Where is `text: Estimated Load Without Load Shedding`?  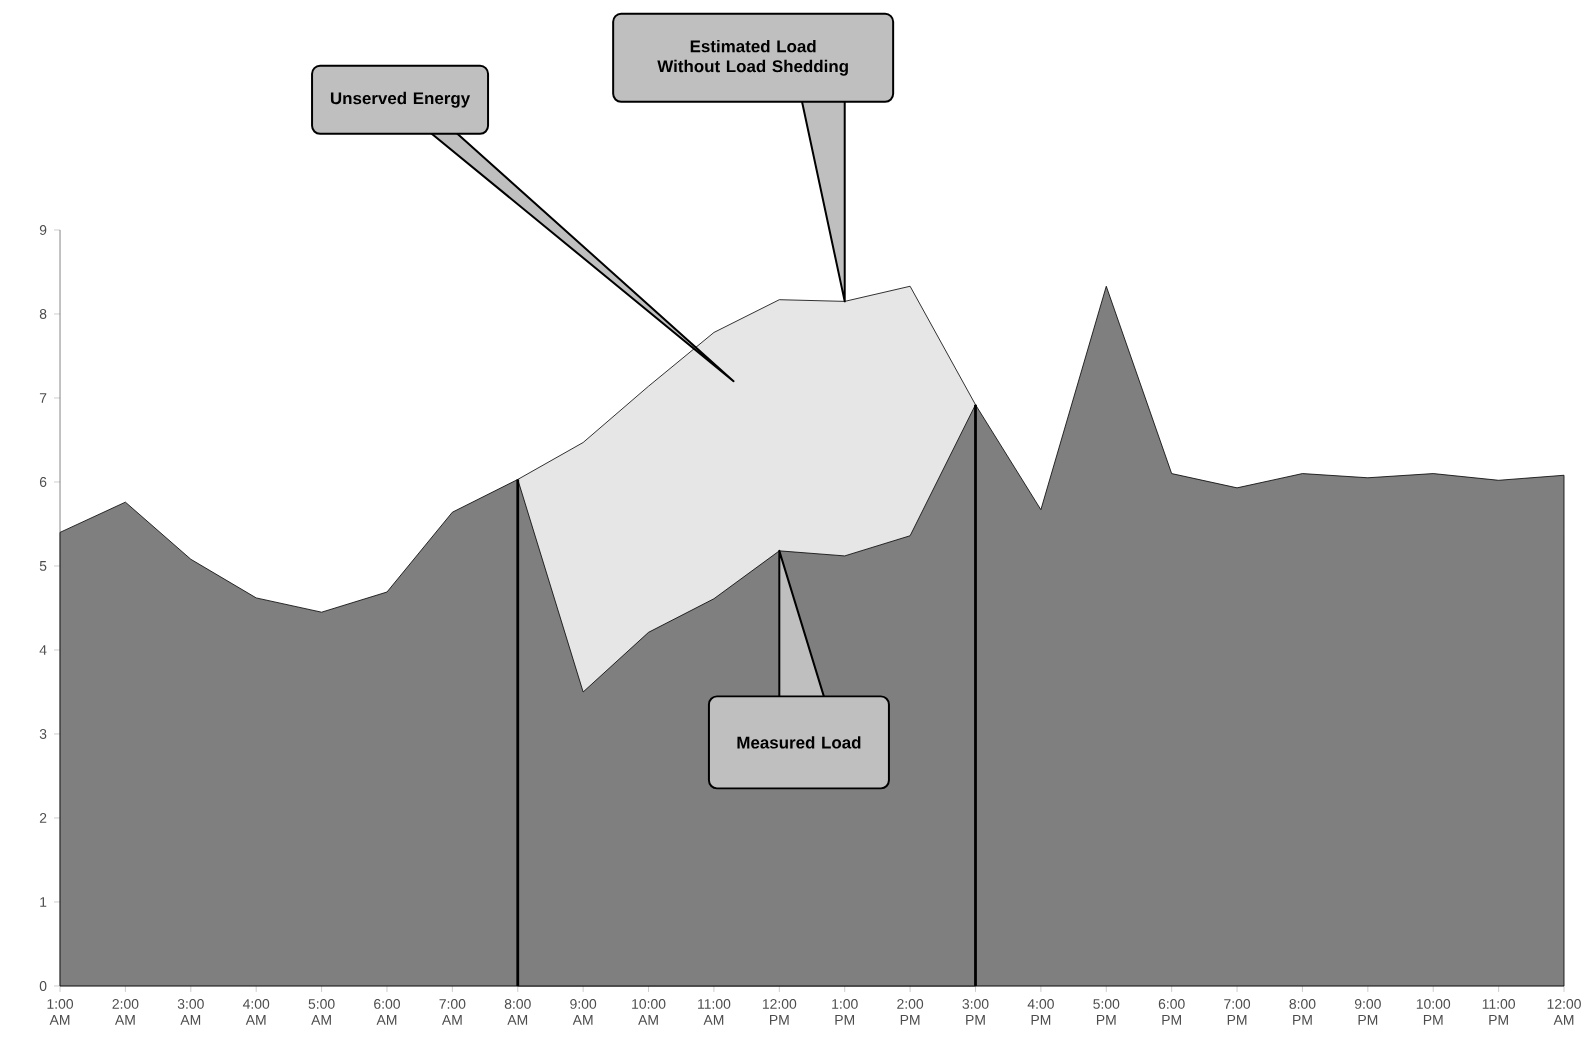
text: Estimated Load Without Load Shedding is located at coordinates (752, 57).